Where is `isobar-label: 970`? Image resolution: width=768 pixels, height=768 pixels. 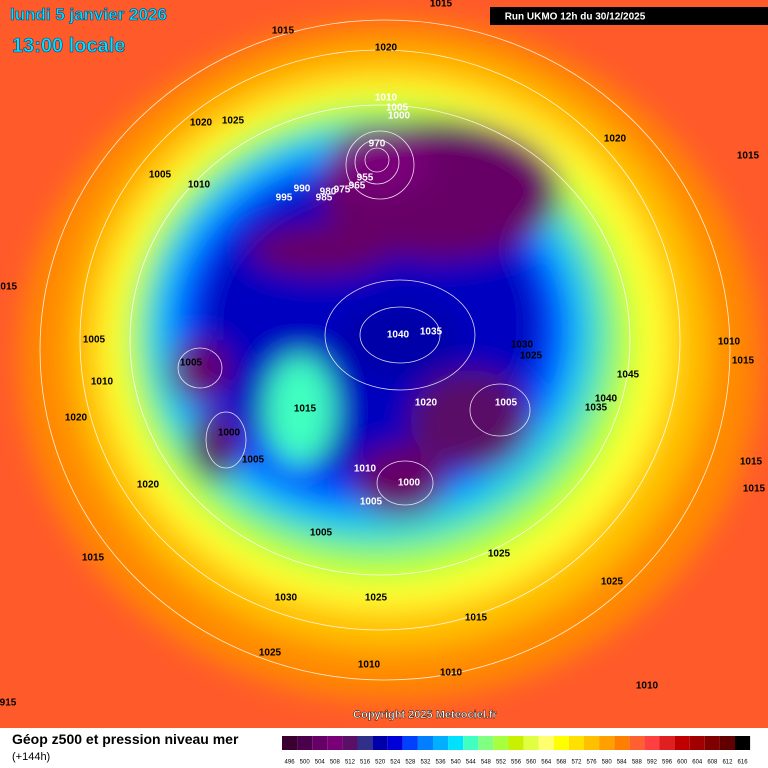 isobar-label: 970 is located at coordinates (377, 144).